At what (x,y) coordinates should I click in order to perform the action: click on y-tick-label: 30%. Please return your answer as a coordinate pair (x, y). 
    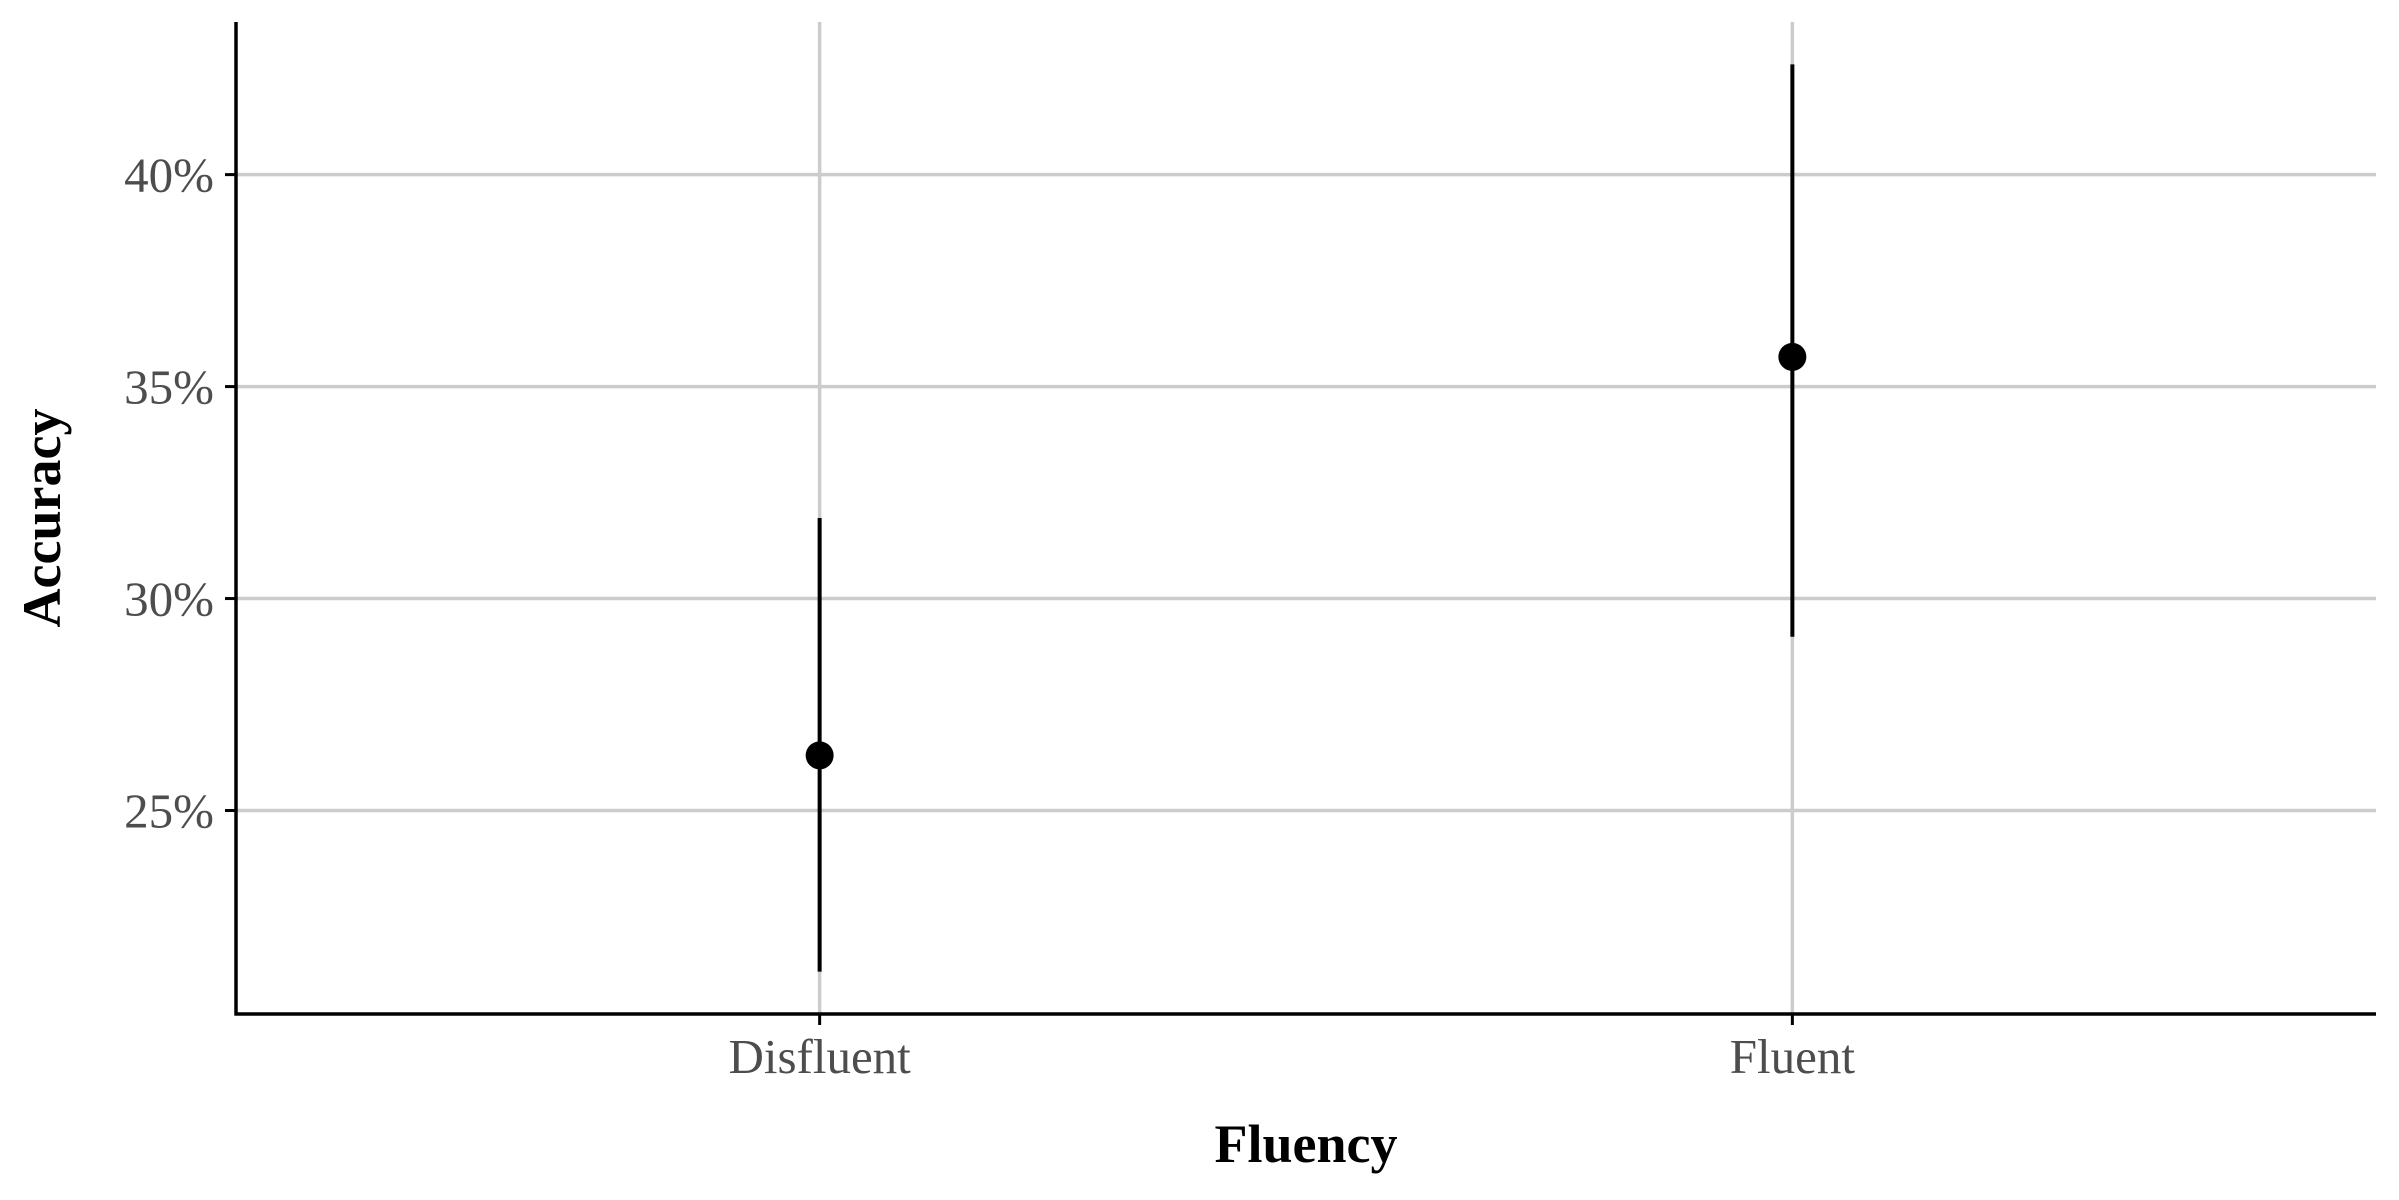
    Looking at the image, I should click on (169, 599).